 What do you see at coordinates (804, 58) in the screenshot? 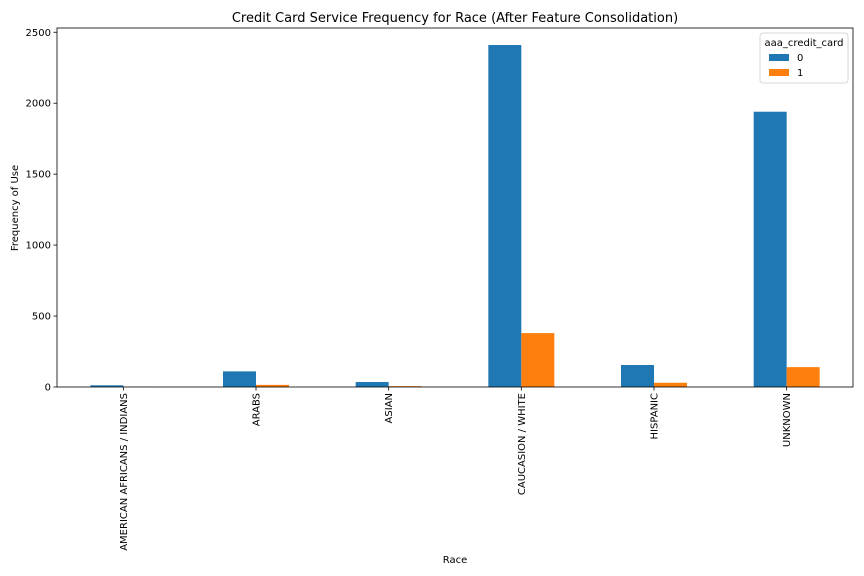
I see `legend: aaa_credit_card 0 1` at bounding box center [804, 58].